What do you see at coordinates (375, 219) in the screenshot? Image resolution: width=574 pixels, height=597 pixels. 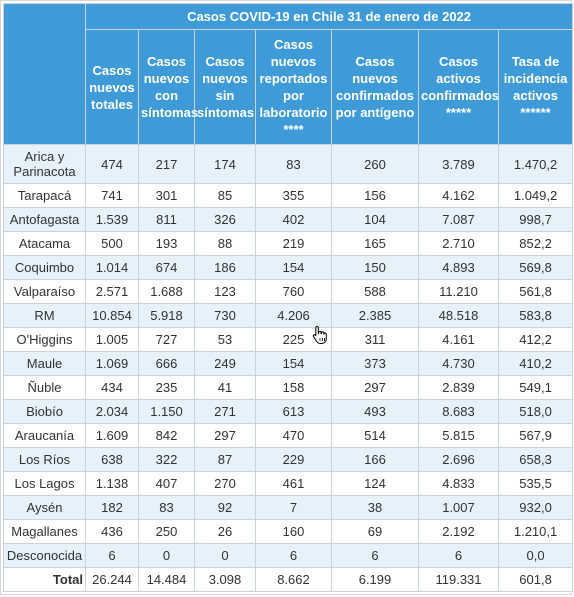 I see `value-cell: 104` at bounding box center [375, 219].